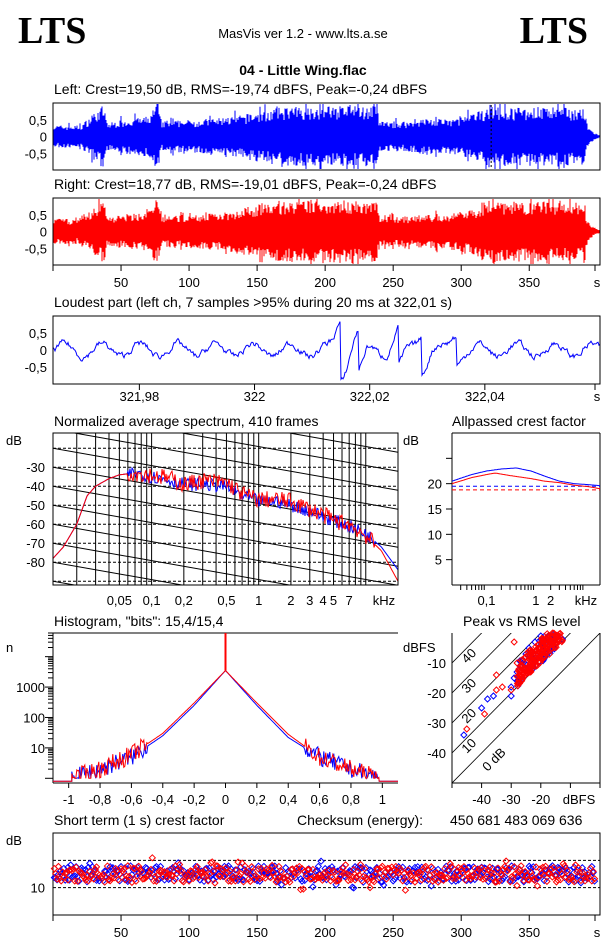  What do you see at coordinates (494, 760) in the screenshot?
I see `crest-diagonal-label: 0 dB` at bounding box center [494, 760].